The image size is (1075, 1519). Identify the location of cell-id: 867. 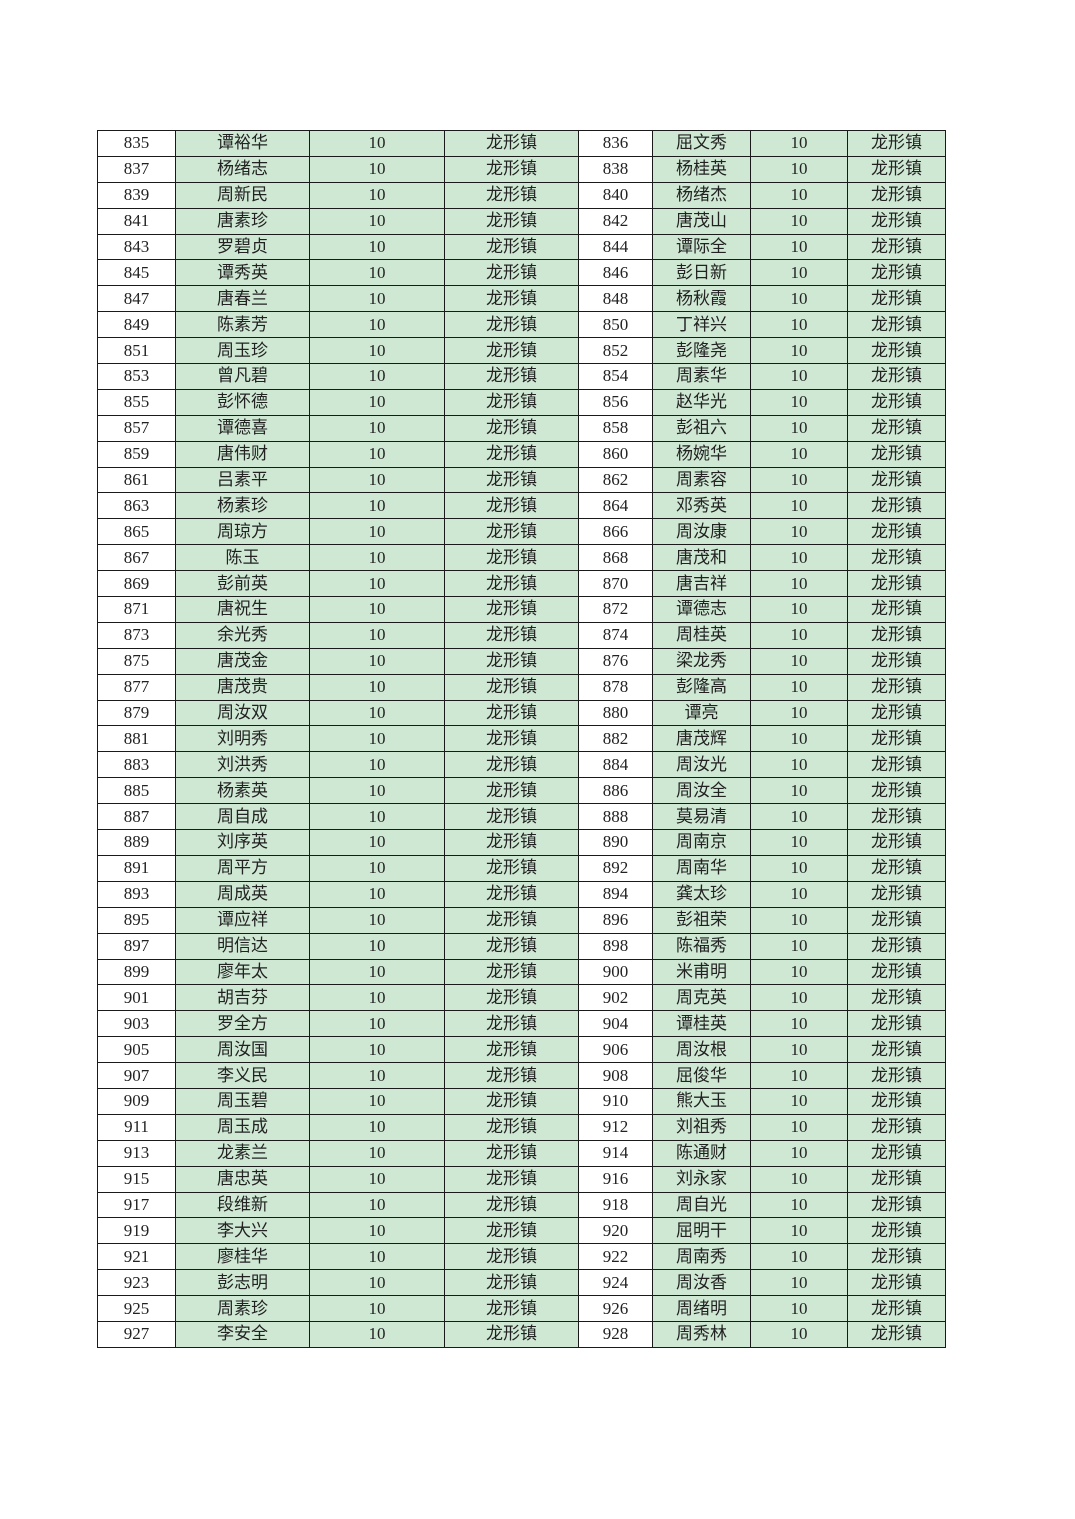
(136, 558).